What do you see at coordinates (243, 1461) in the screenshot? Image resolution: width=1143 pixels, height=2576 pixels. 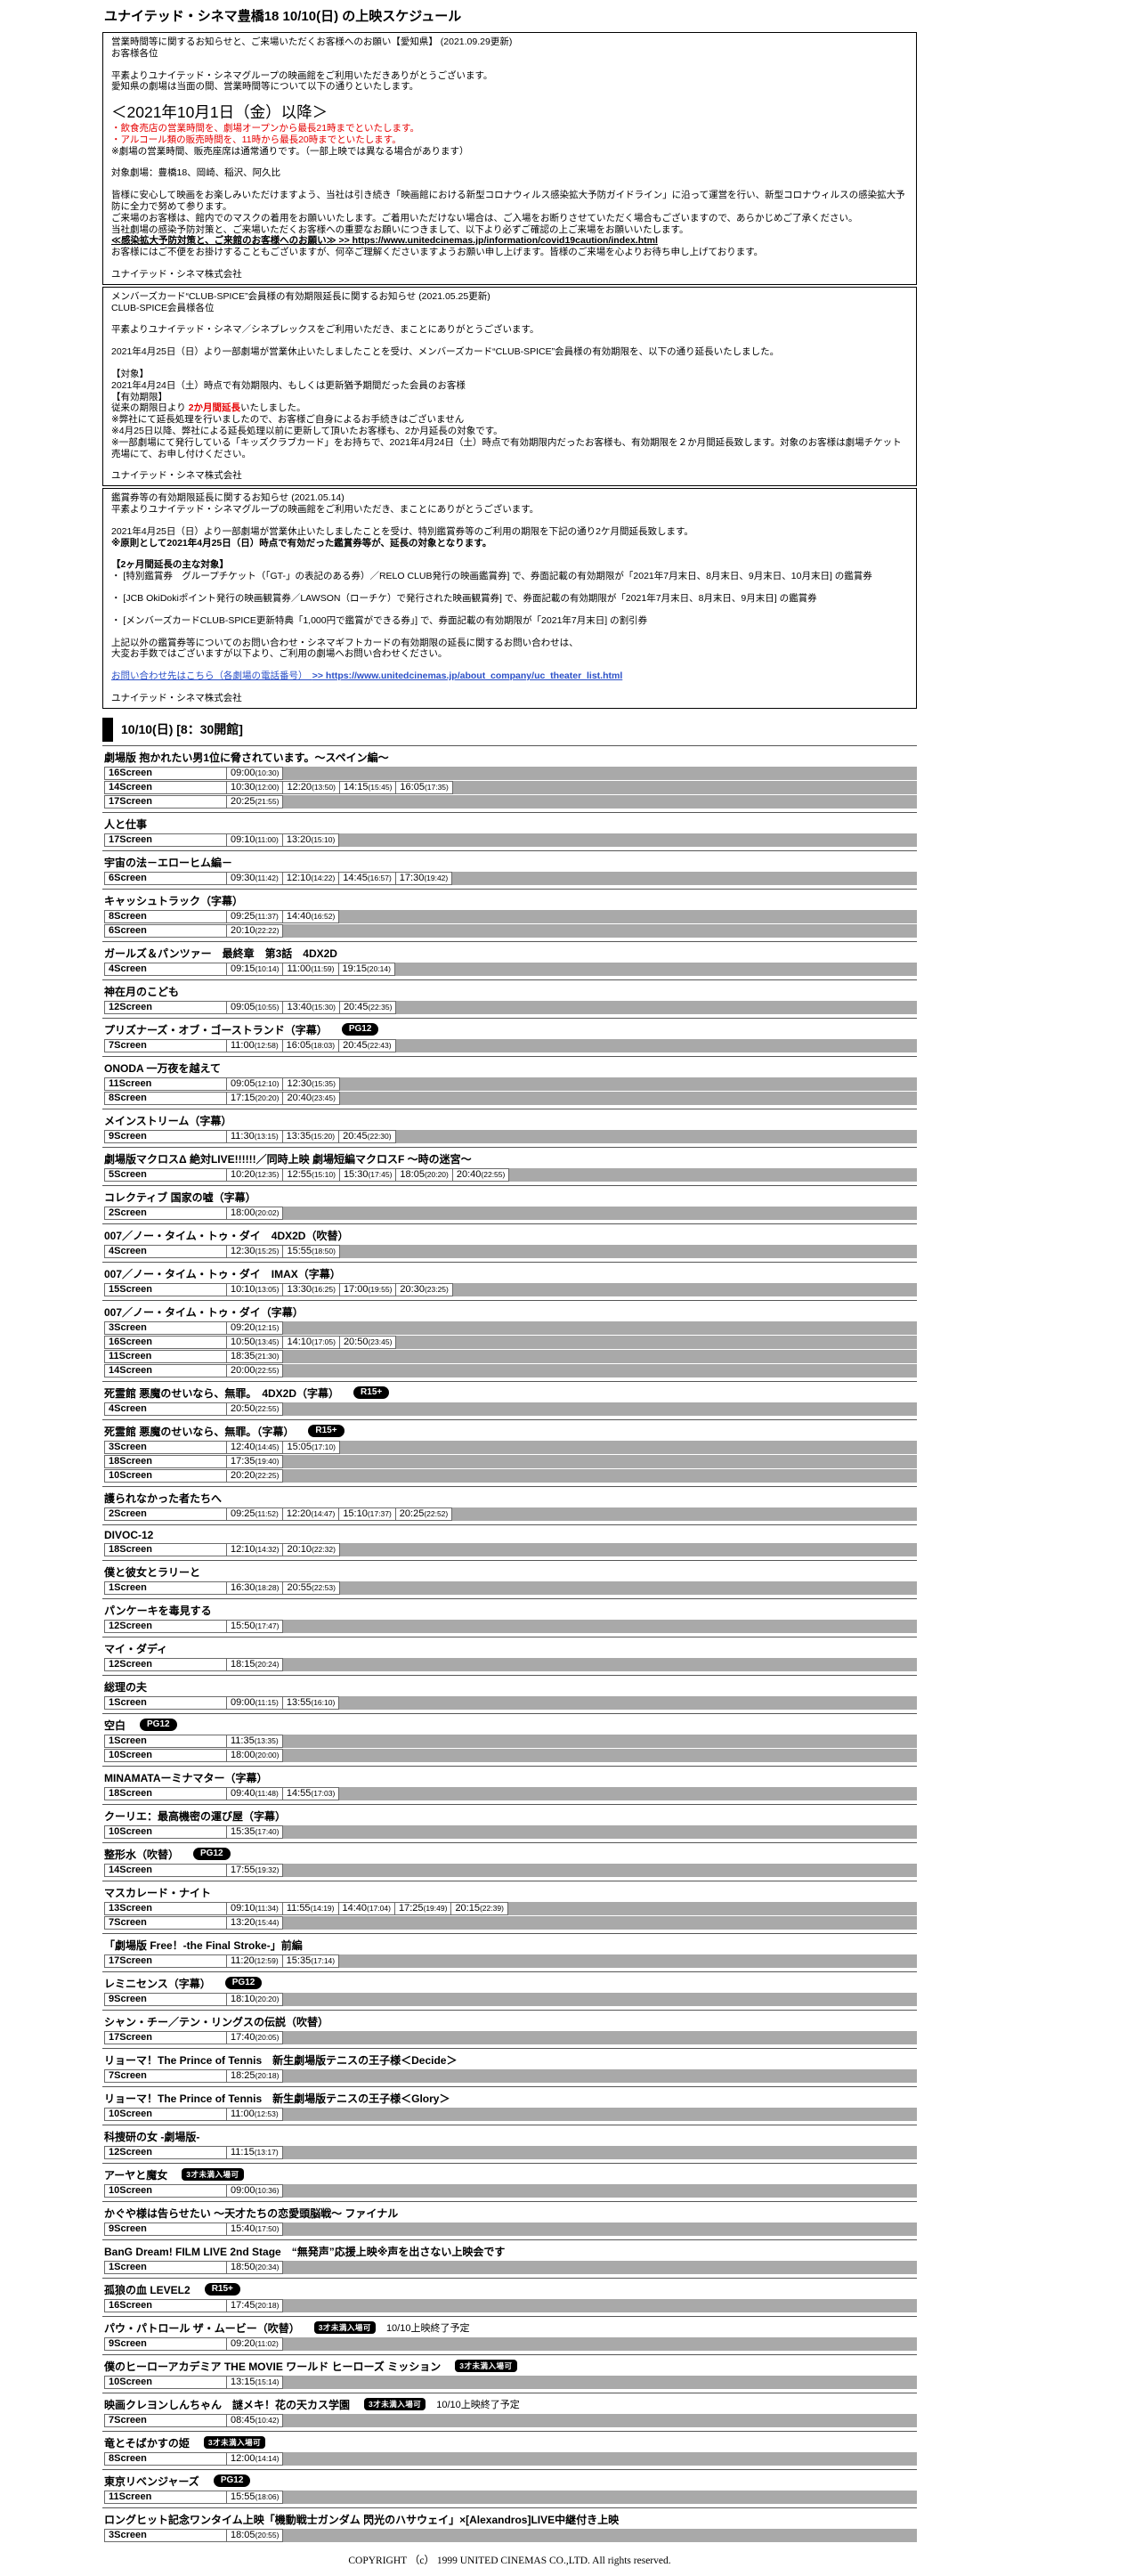 I see `start-time: 17:35` at bounding box center [243, 1461].